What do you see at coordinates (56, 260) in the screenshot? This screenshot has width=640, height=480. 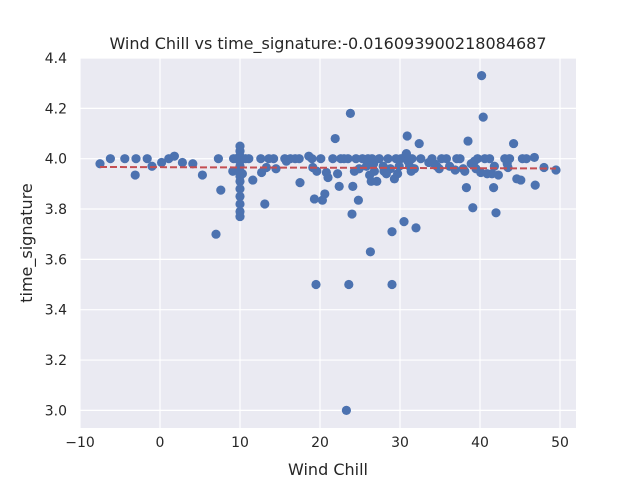 I see `y-tick-label: 3.6` at bounding box center [56, 260].